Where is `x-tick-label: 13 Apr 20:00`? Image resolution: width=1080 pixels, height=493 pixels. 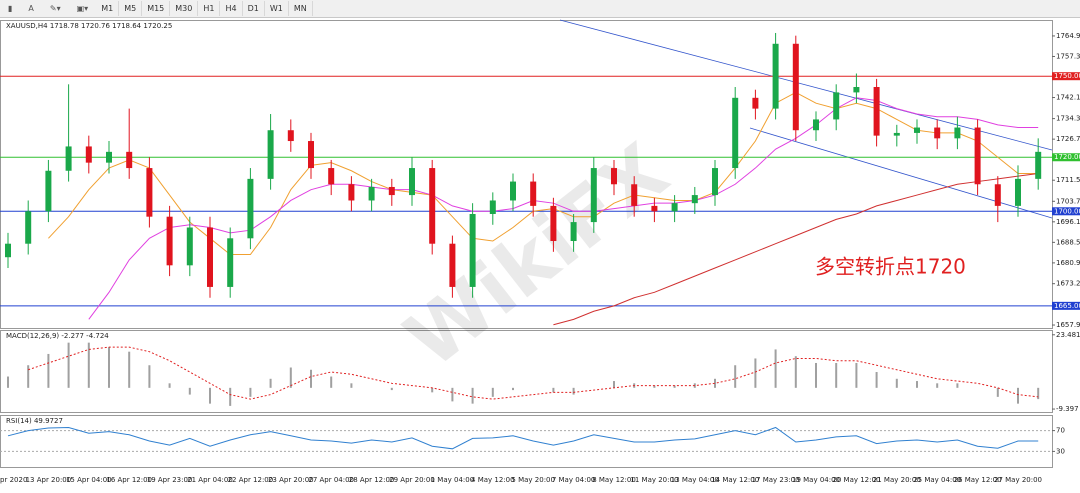
x-tick-label: 13 Apr 20:00 is located at coordinates (49, 480).